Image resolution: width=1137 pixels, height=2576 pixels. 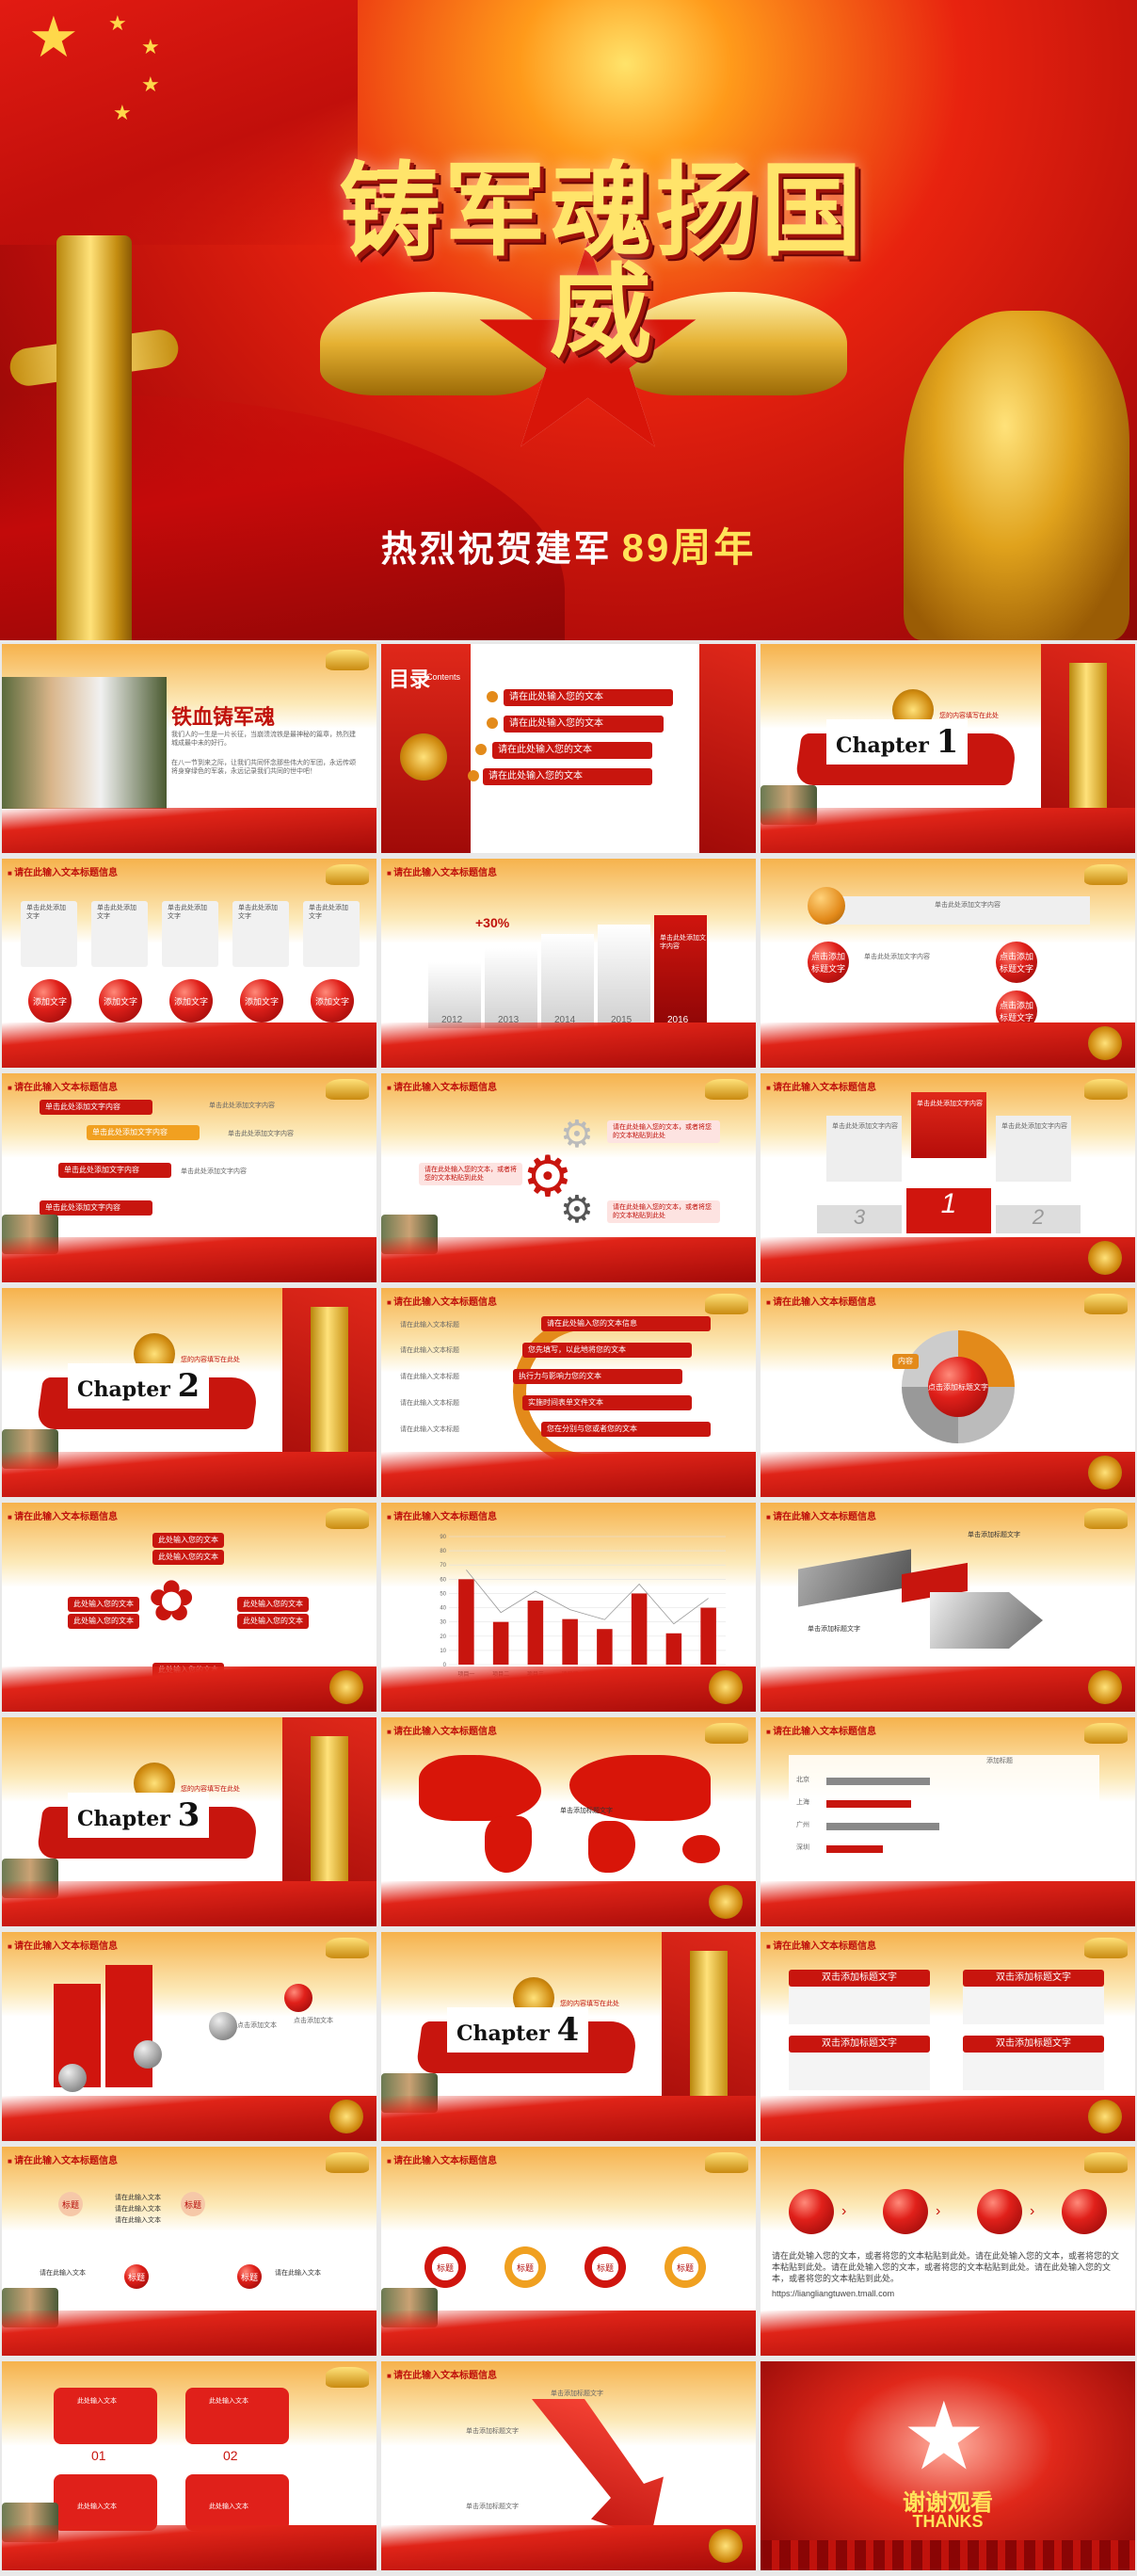 I want to click on chapter-number: 4, so click(x=568, y=2030).